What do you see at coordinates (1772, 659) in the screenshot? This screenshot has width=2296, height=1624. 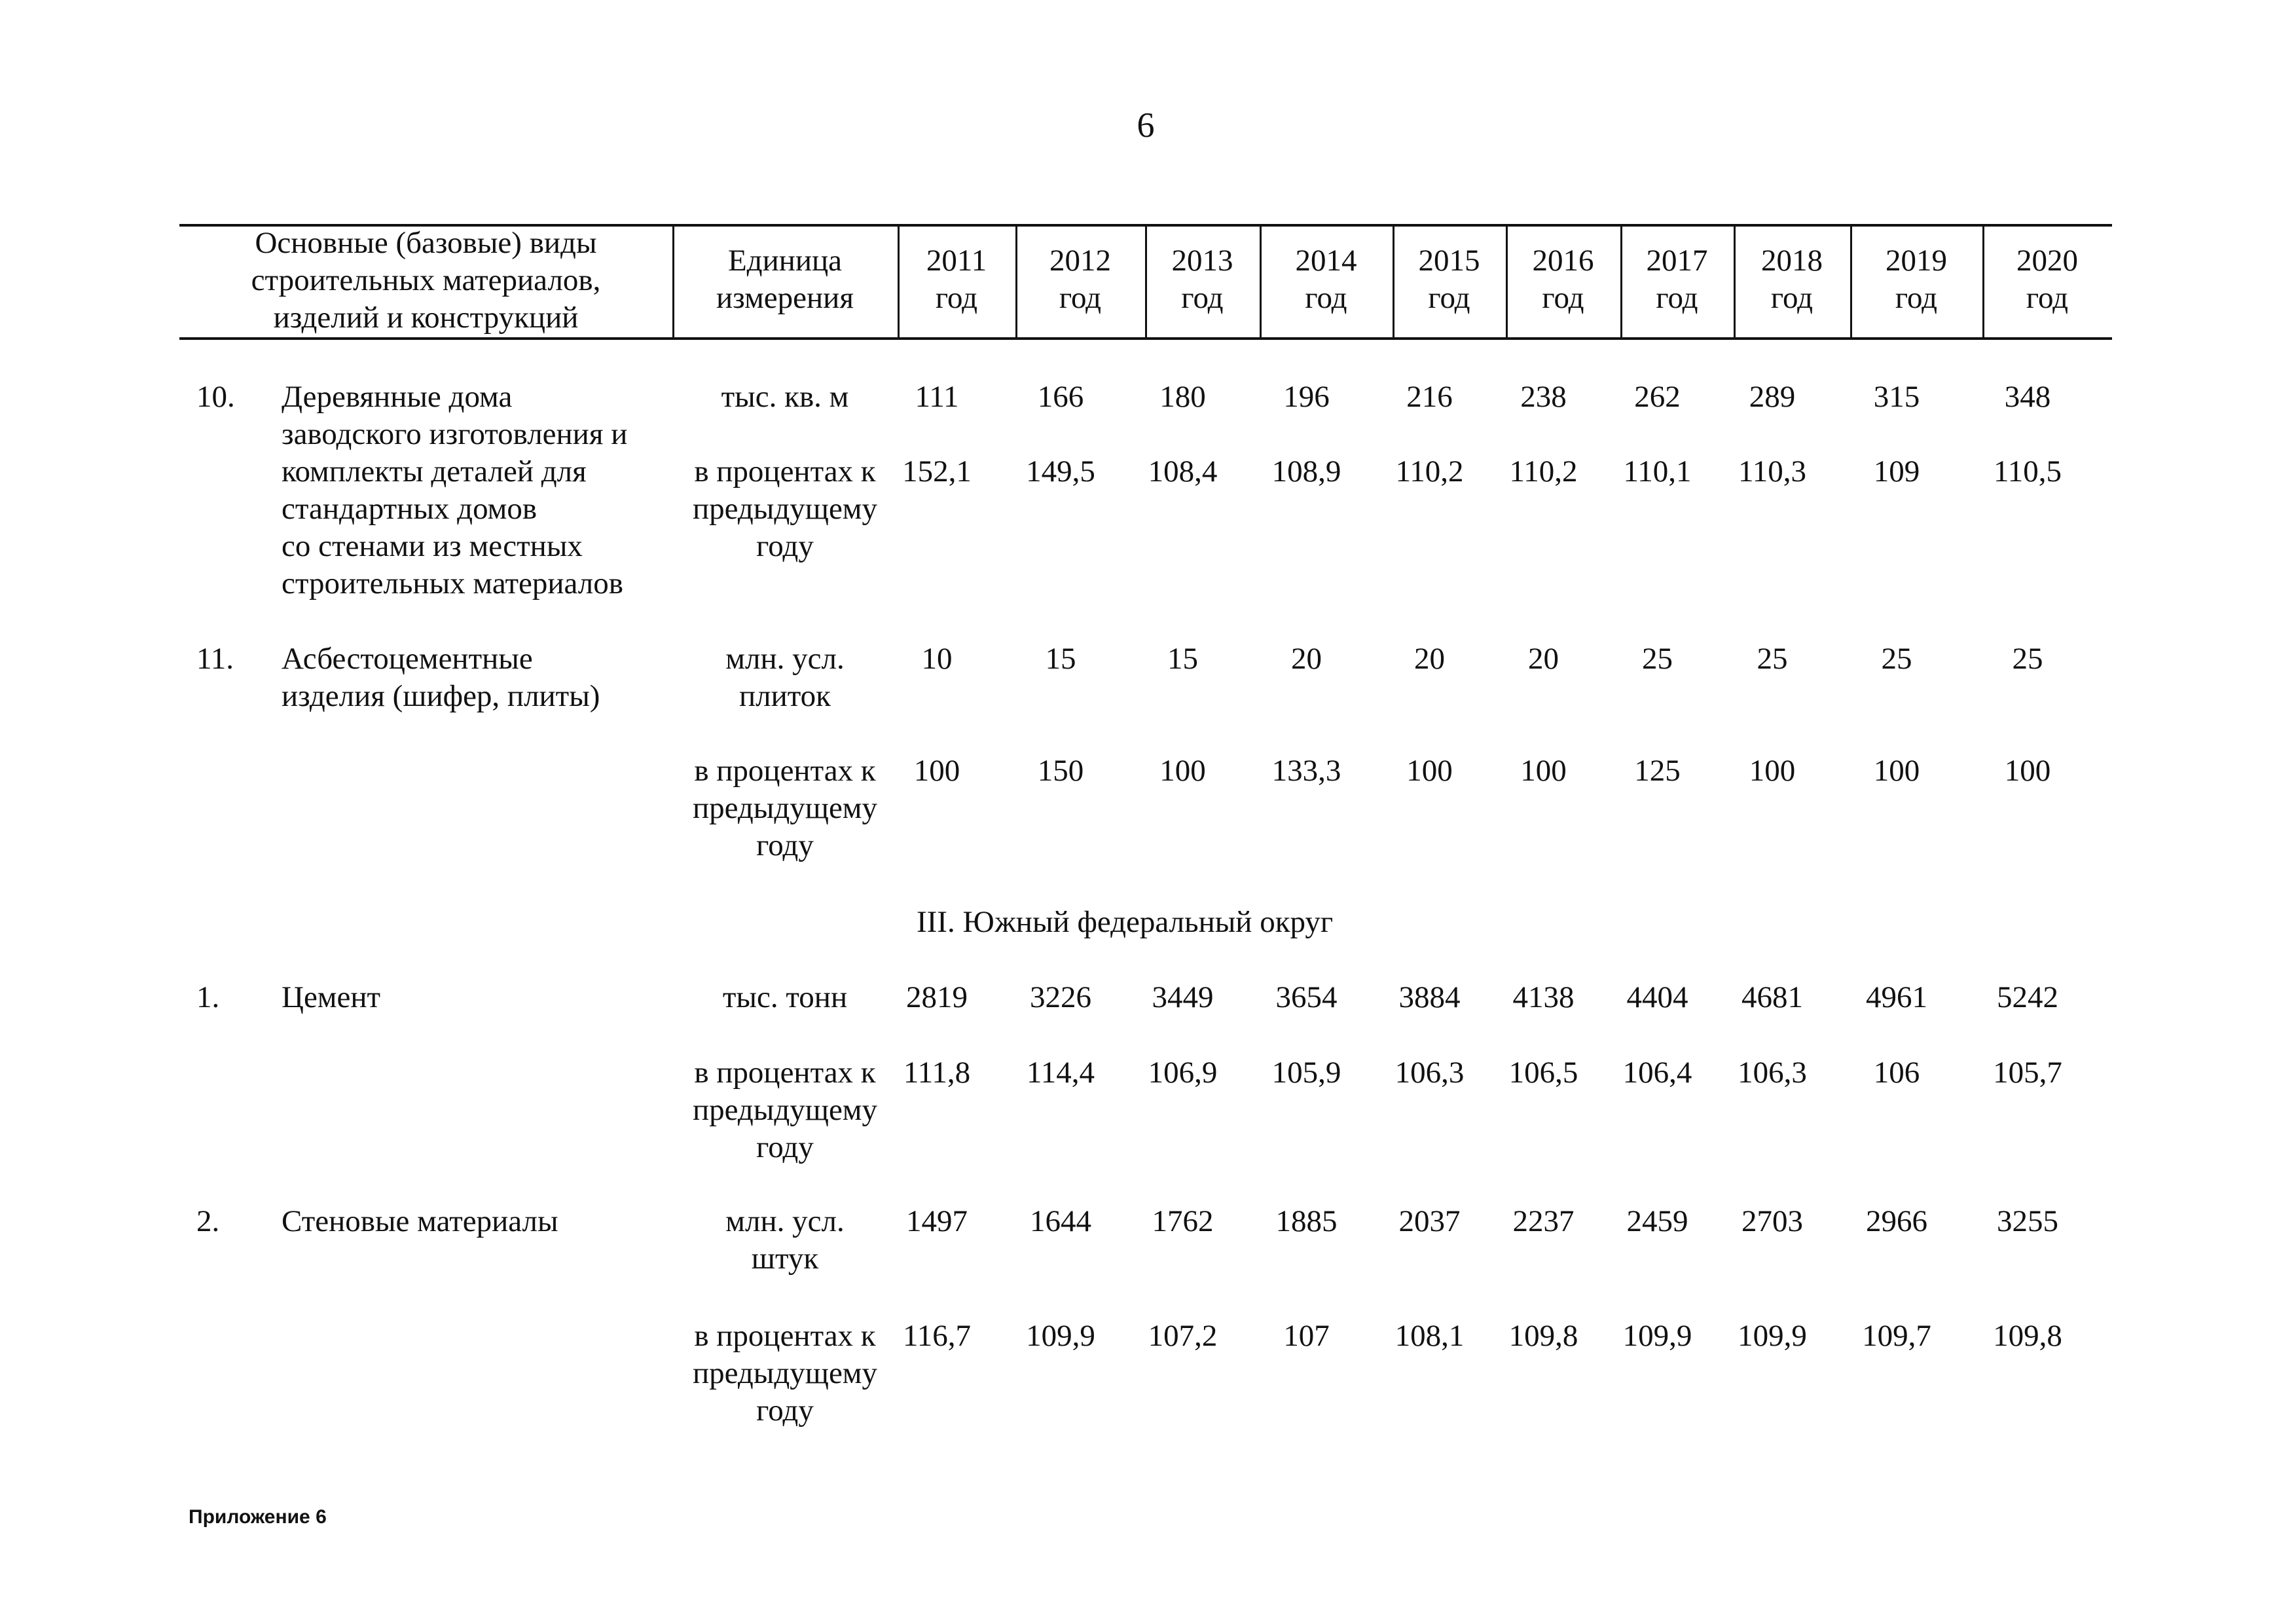 I see `value-cell-2018: 25` at bounding box center [1772, 659].